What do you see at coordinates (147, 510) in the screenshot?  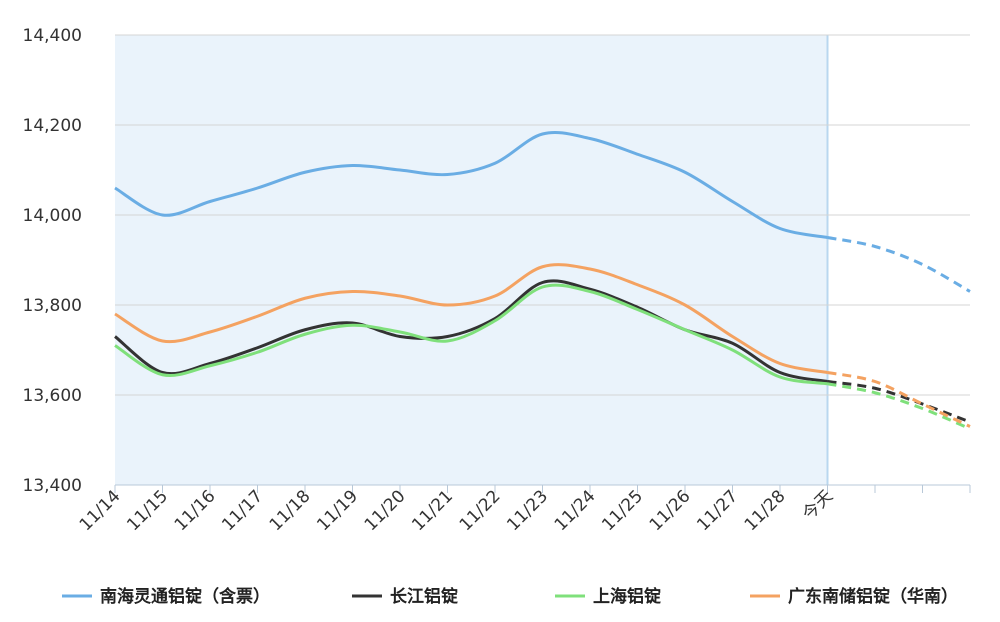 I see `x-tick-label: 11/15` at bounding box center [147, 510].